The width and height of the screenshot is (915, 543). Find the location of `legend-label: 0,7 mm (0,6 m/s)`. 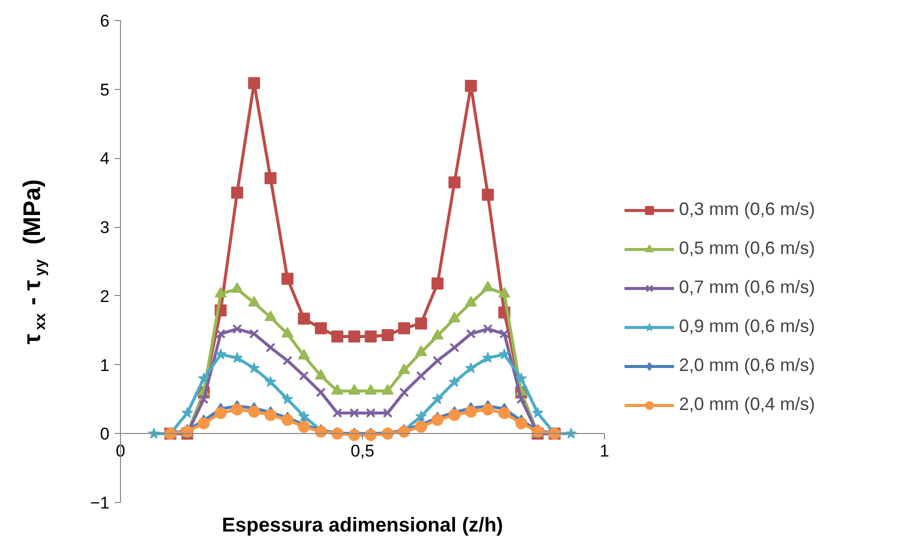

legend-label: 0,7 mm (0,6 m/s) is located at coordinates (747, 287).